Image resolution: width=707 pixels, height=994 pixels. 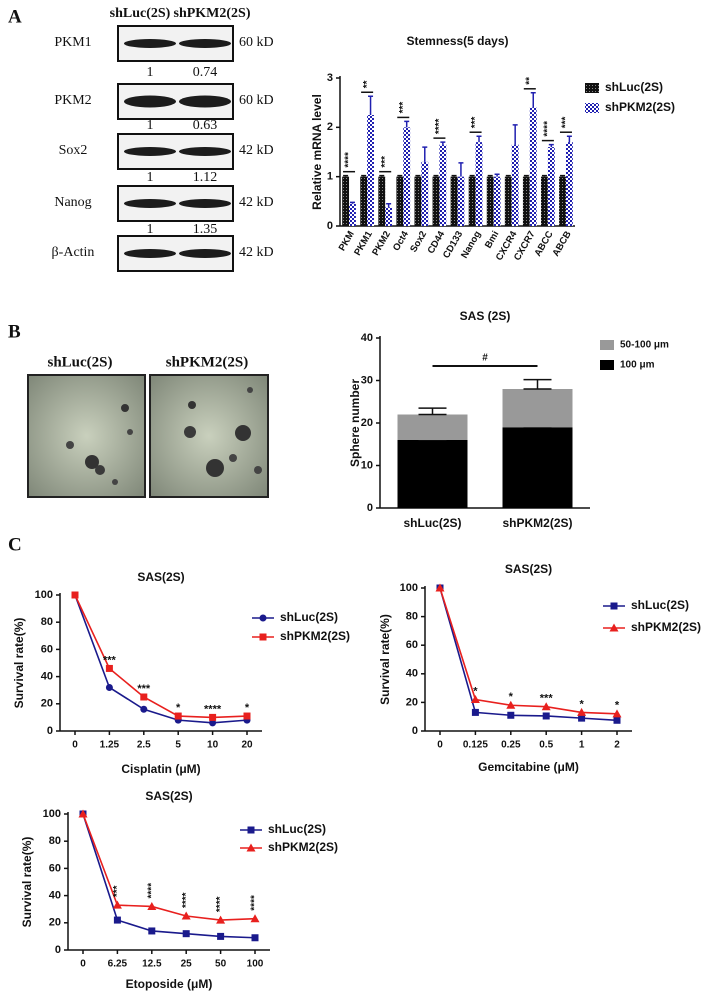 What do you see at coordinates (247, 708) in the screenshot?
I see `significance: *` at bounding box center [247, 708].